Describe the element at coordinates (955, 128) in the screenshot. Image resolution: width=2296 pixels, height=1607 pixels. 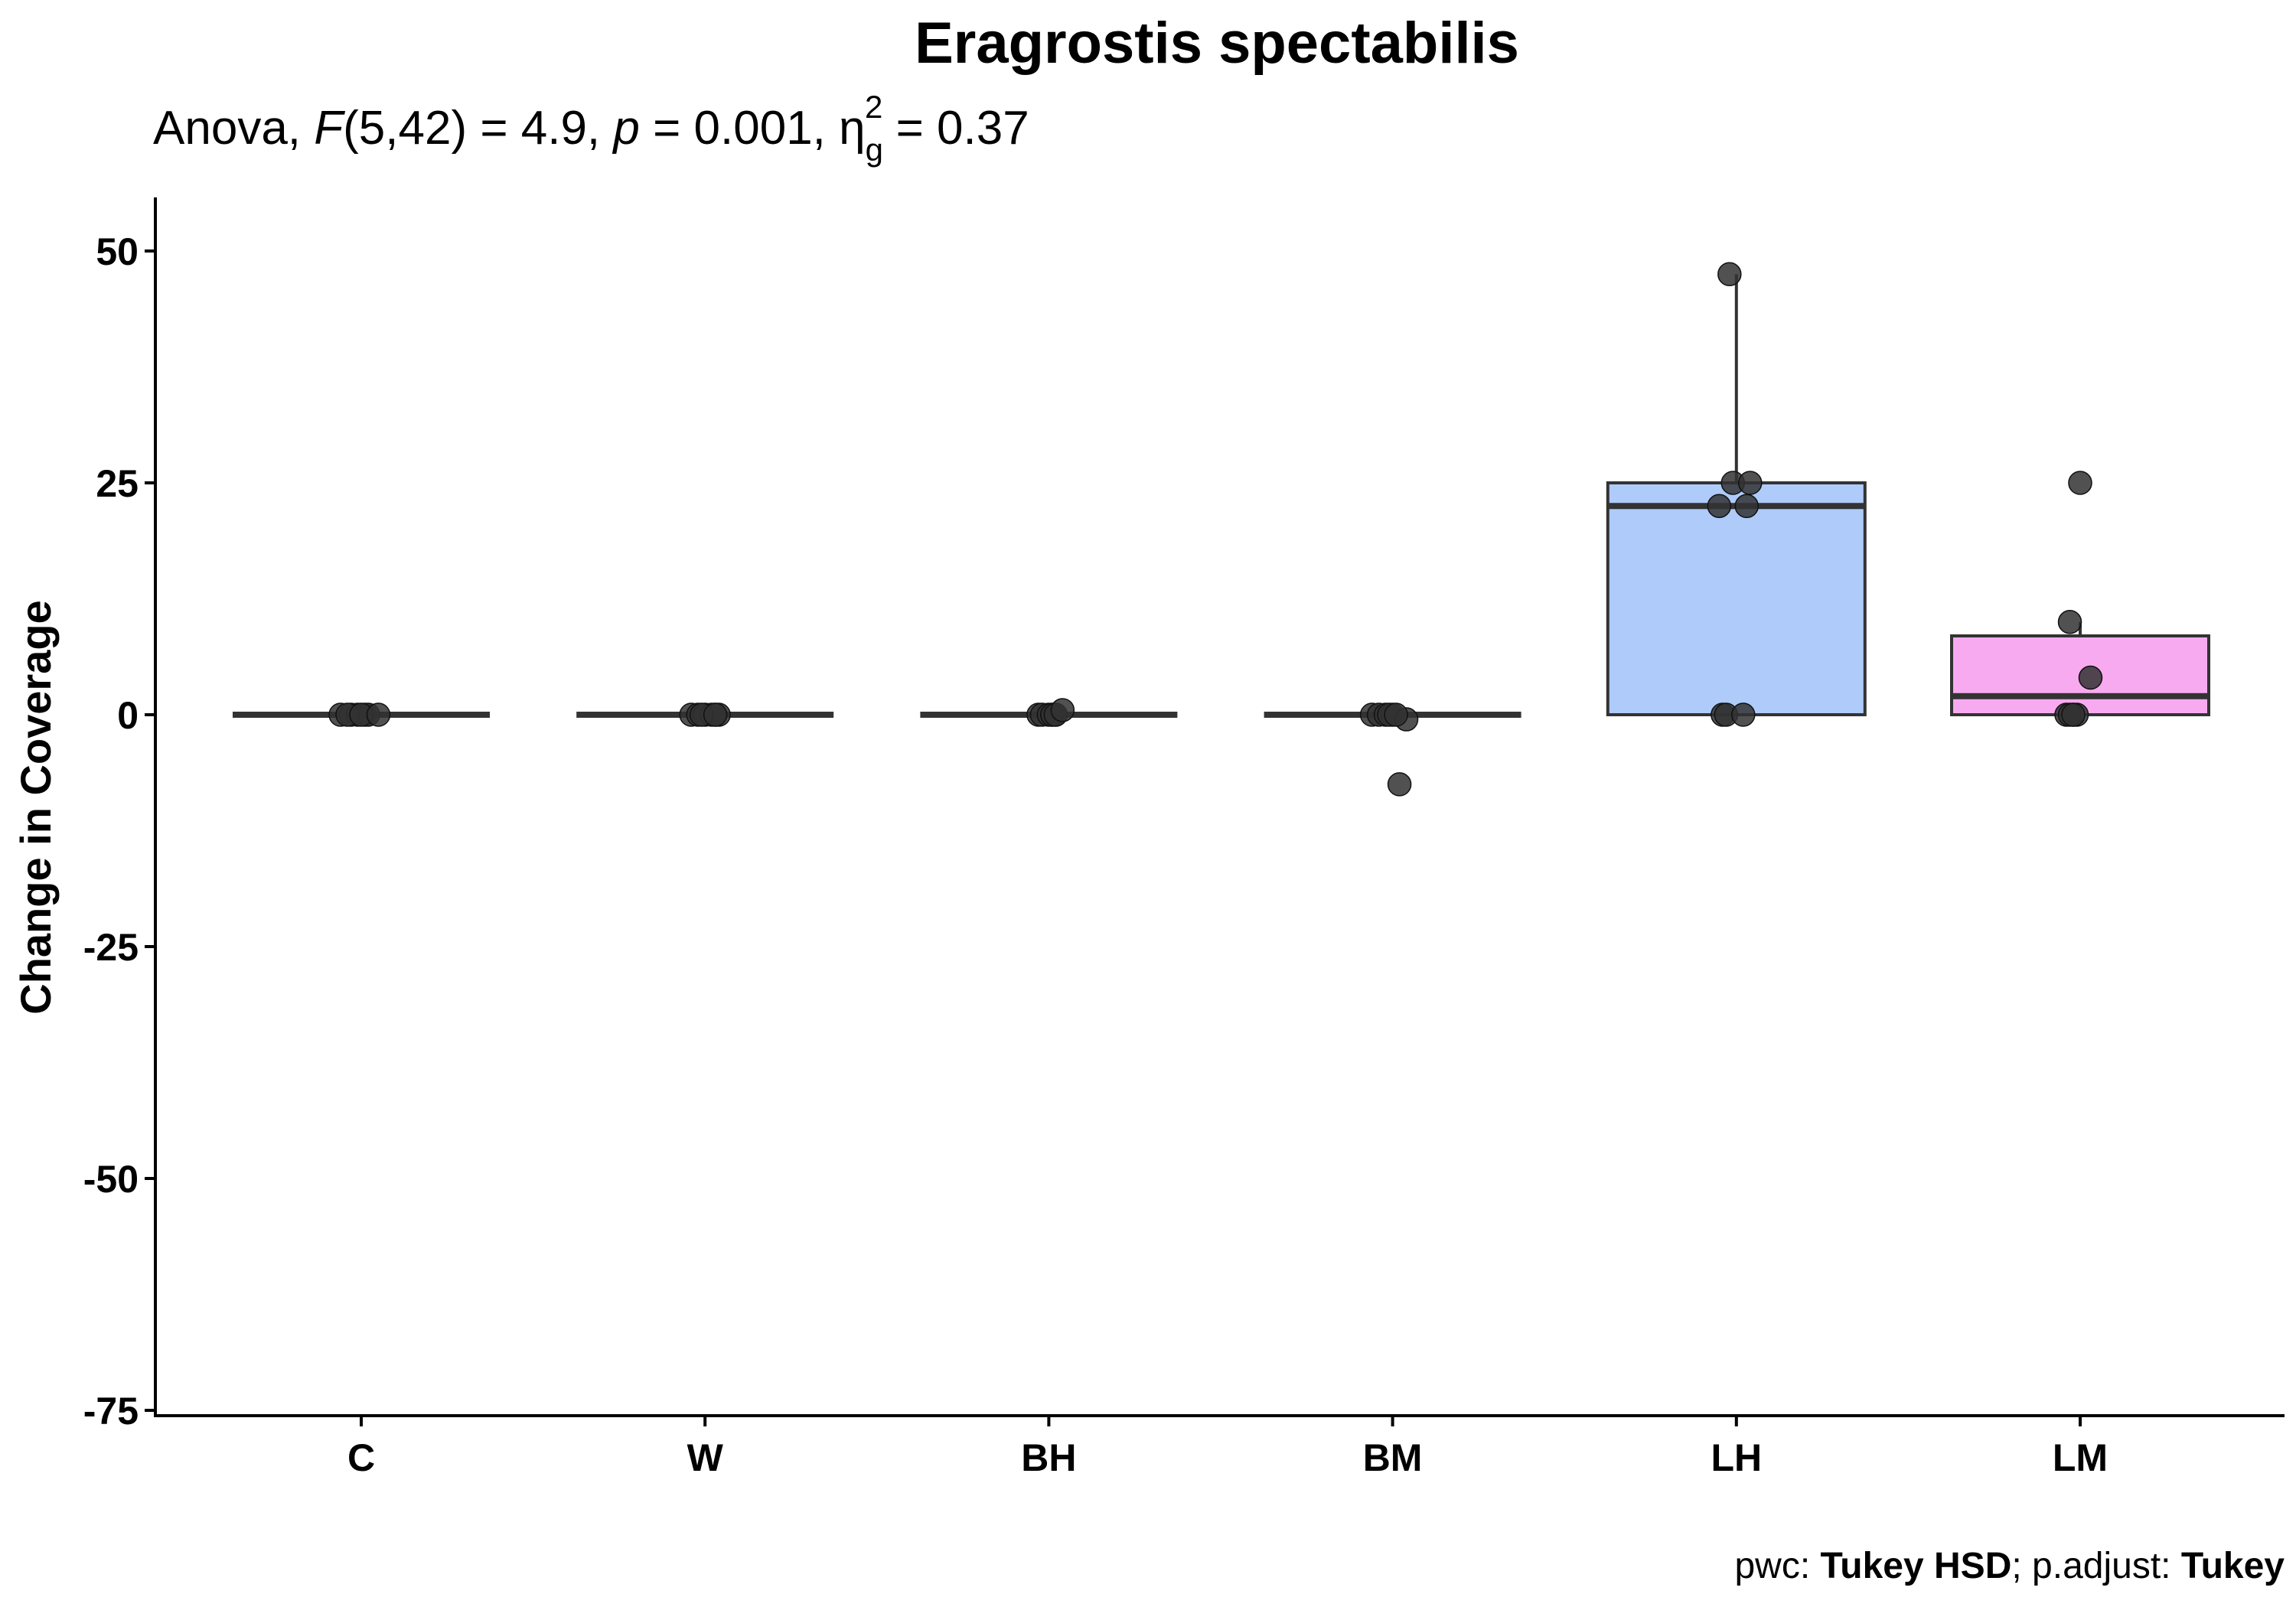
I see `subtitle-eta-part: = 0.37` at that location.